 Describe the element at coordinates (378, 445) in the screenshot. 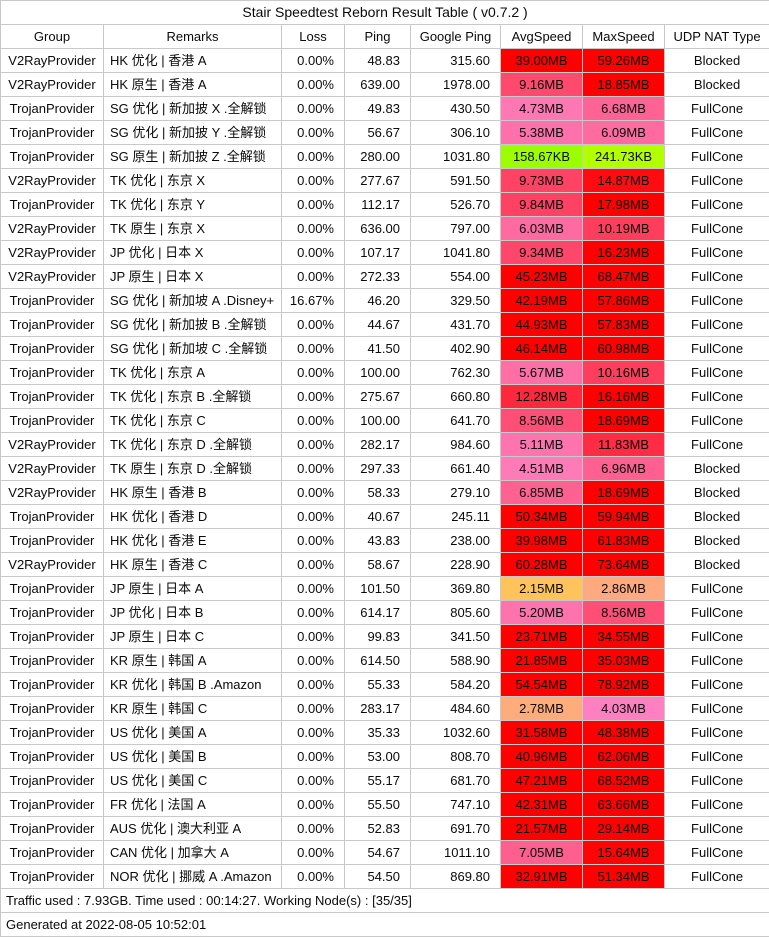

I see `cell-ping: 282.17` at that location.